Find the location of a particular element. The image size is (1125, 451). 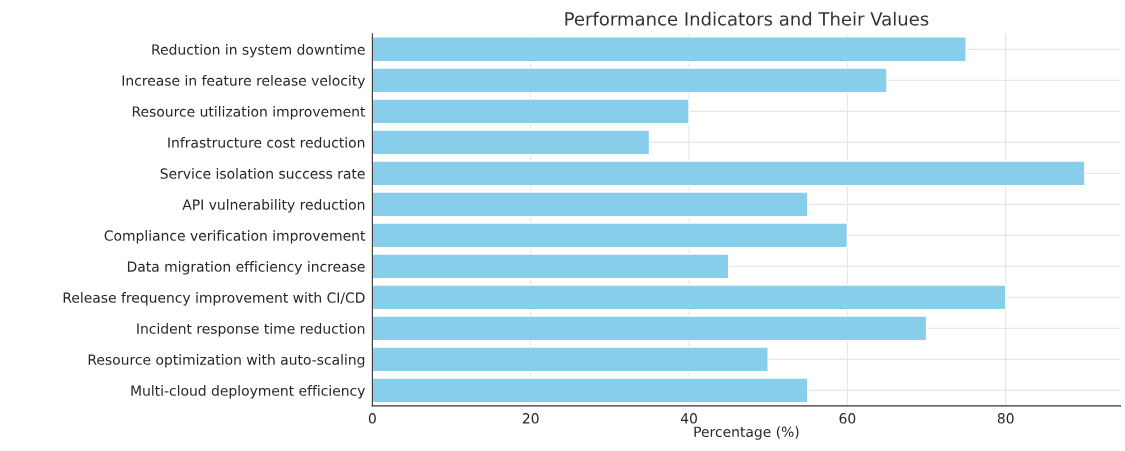

y-tick-label: Incident response time reduction is located at coordinates (251, 330).